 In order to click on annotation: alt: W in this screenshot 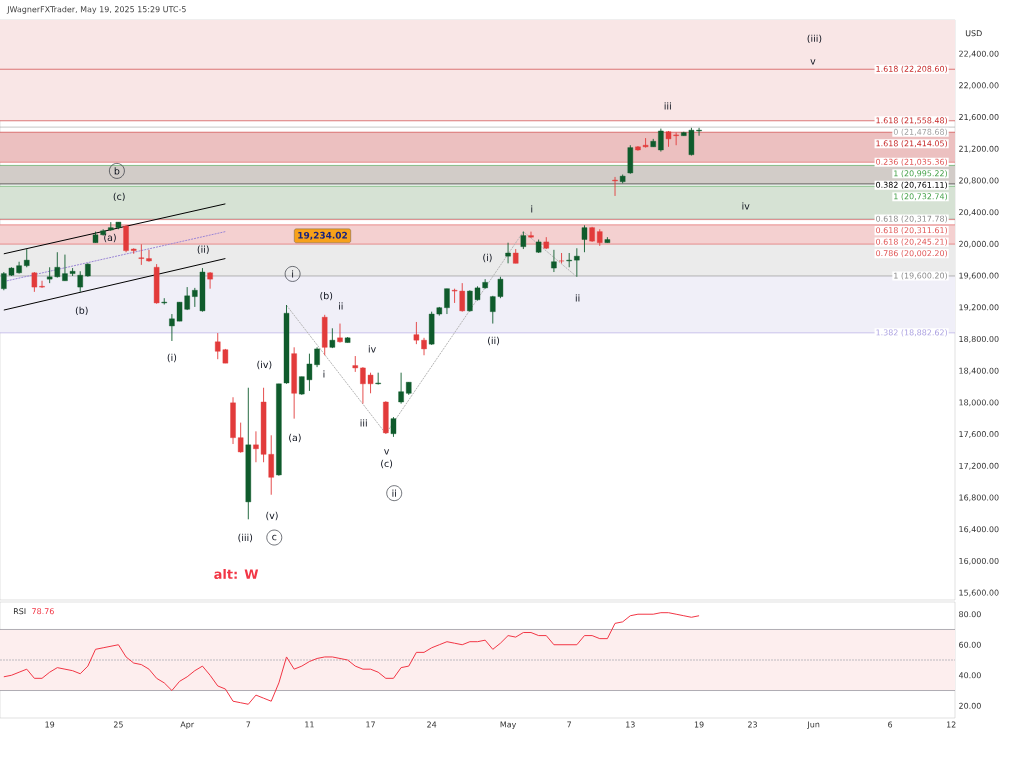, I will do `click(236, 574)`.